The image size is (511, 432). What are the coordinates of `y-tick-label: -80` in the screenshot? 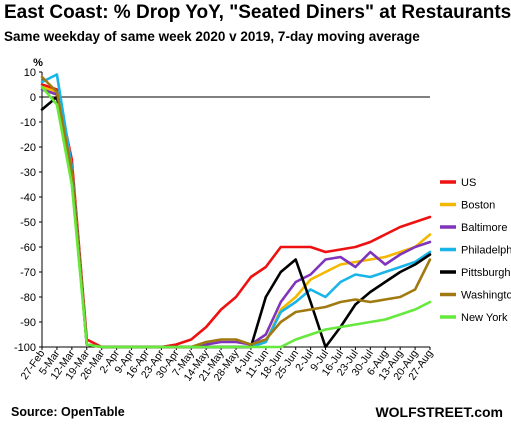 It's located at (28, 298).